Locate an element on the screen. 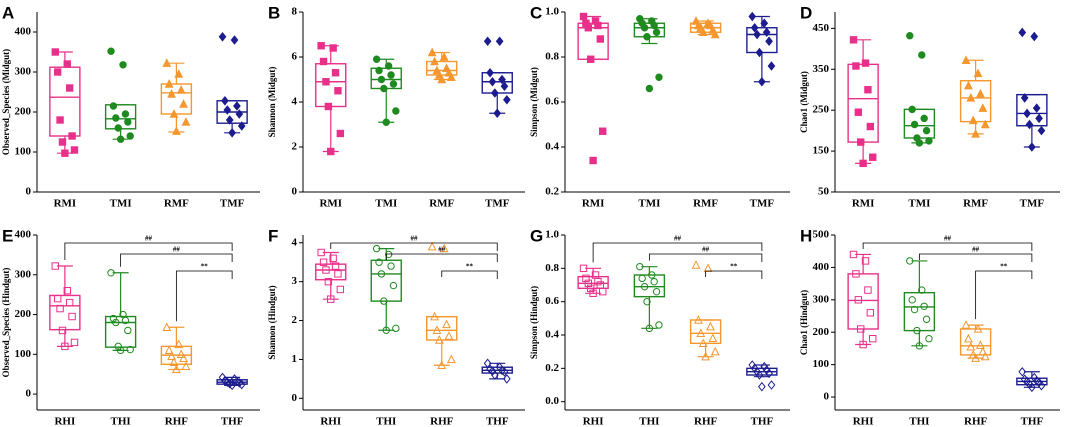 The width and height of the screenshot is (1065, 427). x-tick-label: RHI is located at coordinates (64, 421).